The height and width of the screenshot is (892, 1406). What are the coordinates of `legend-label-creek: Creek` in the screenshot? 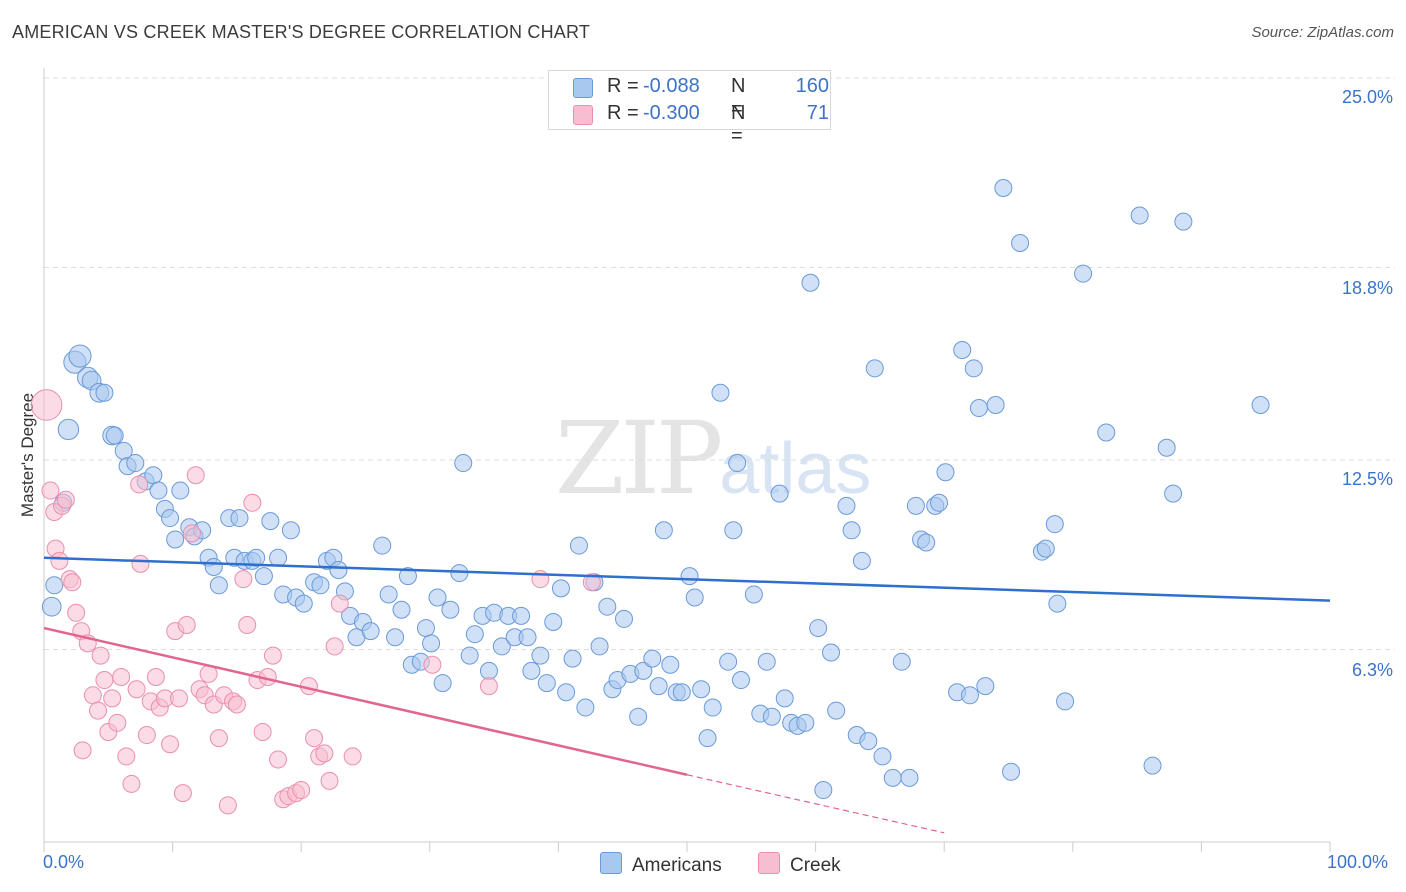 It's located at (815, 865).